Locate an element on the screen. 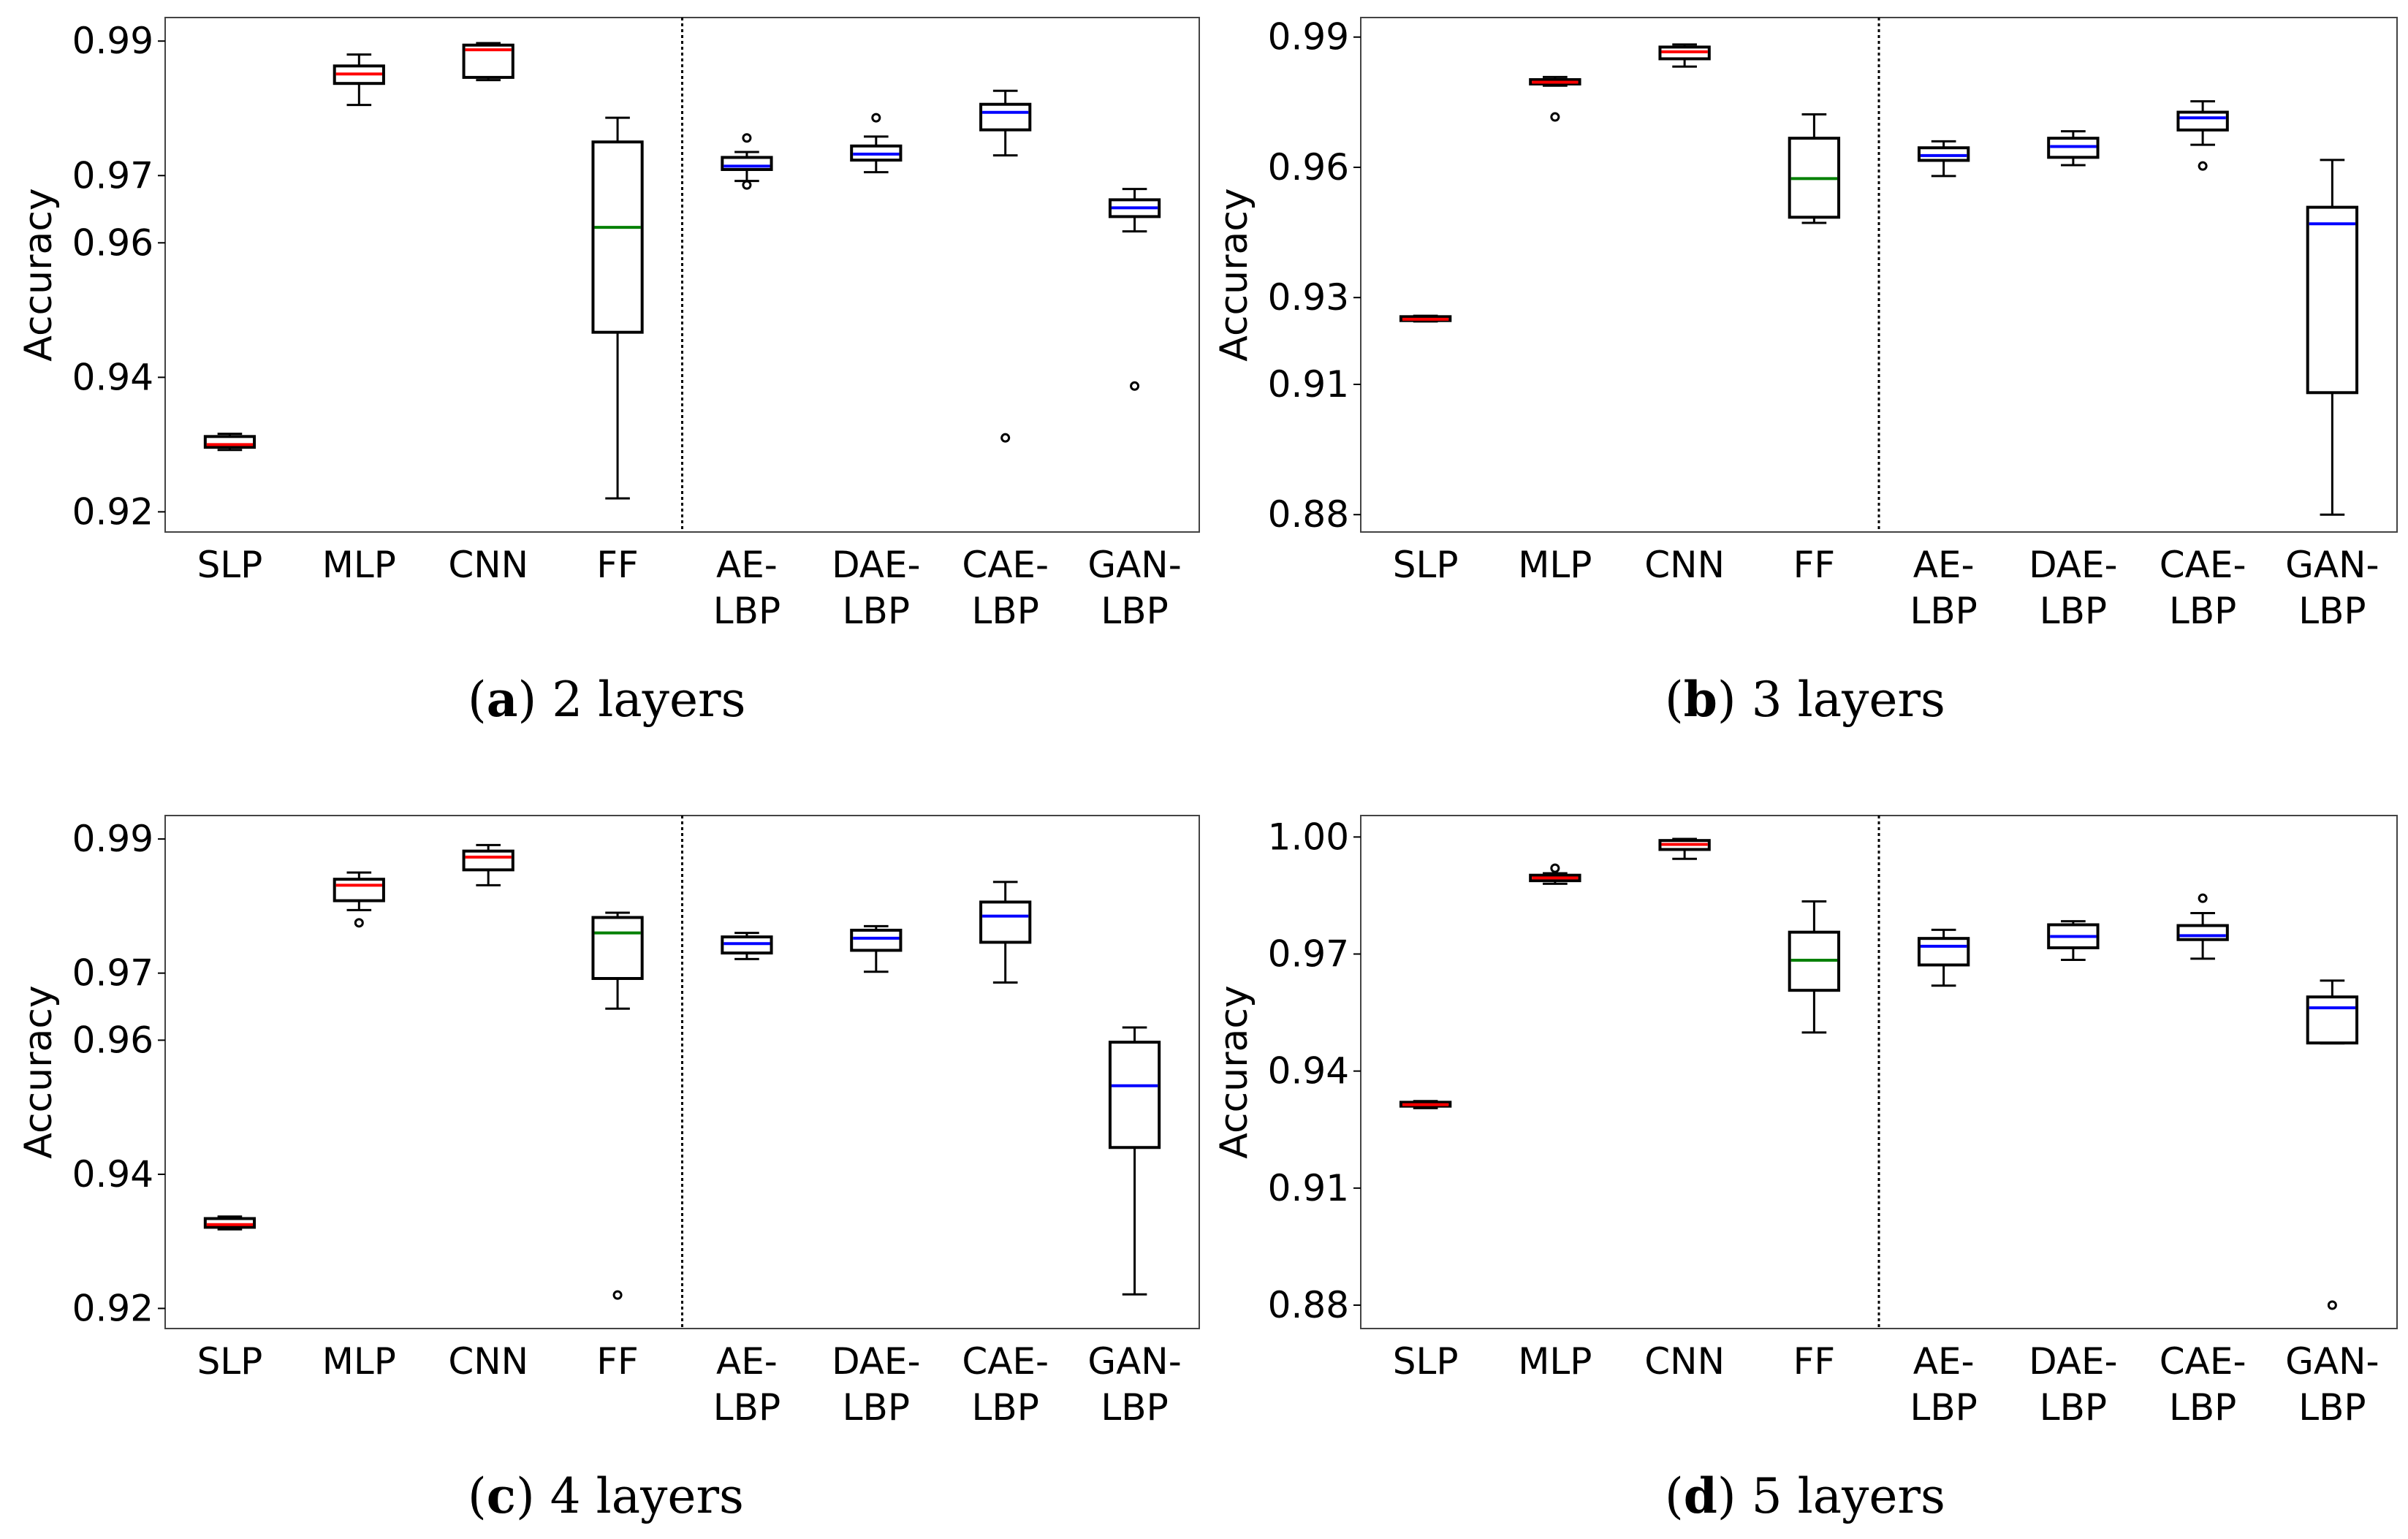  panel-caption: (b) 3 layers is located at coordinates (1805, 699).